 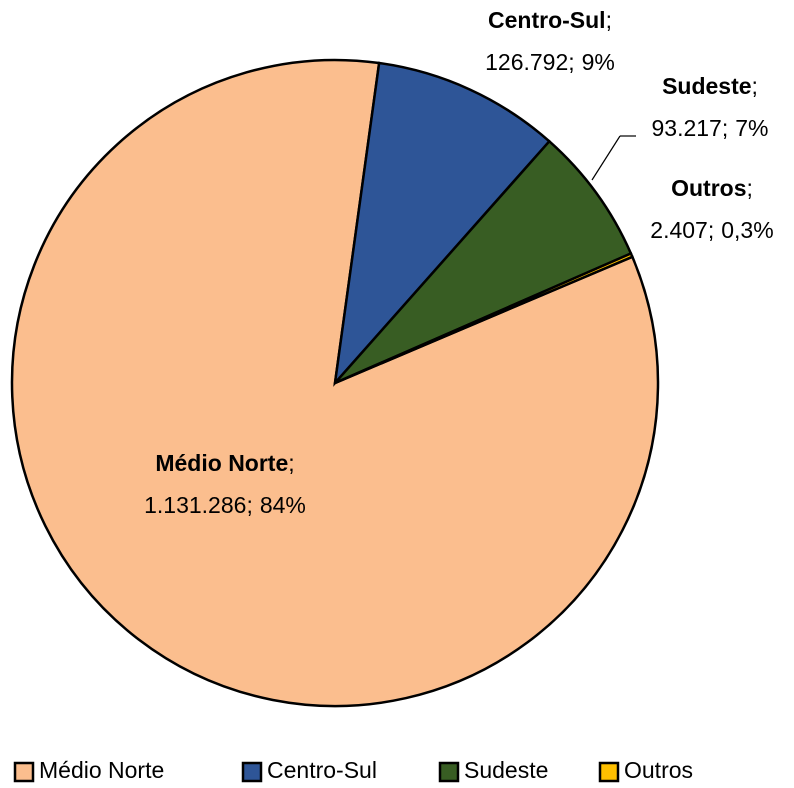 I want to click on leader-line, so click(x=606, y=158).